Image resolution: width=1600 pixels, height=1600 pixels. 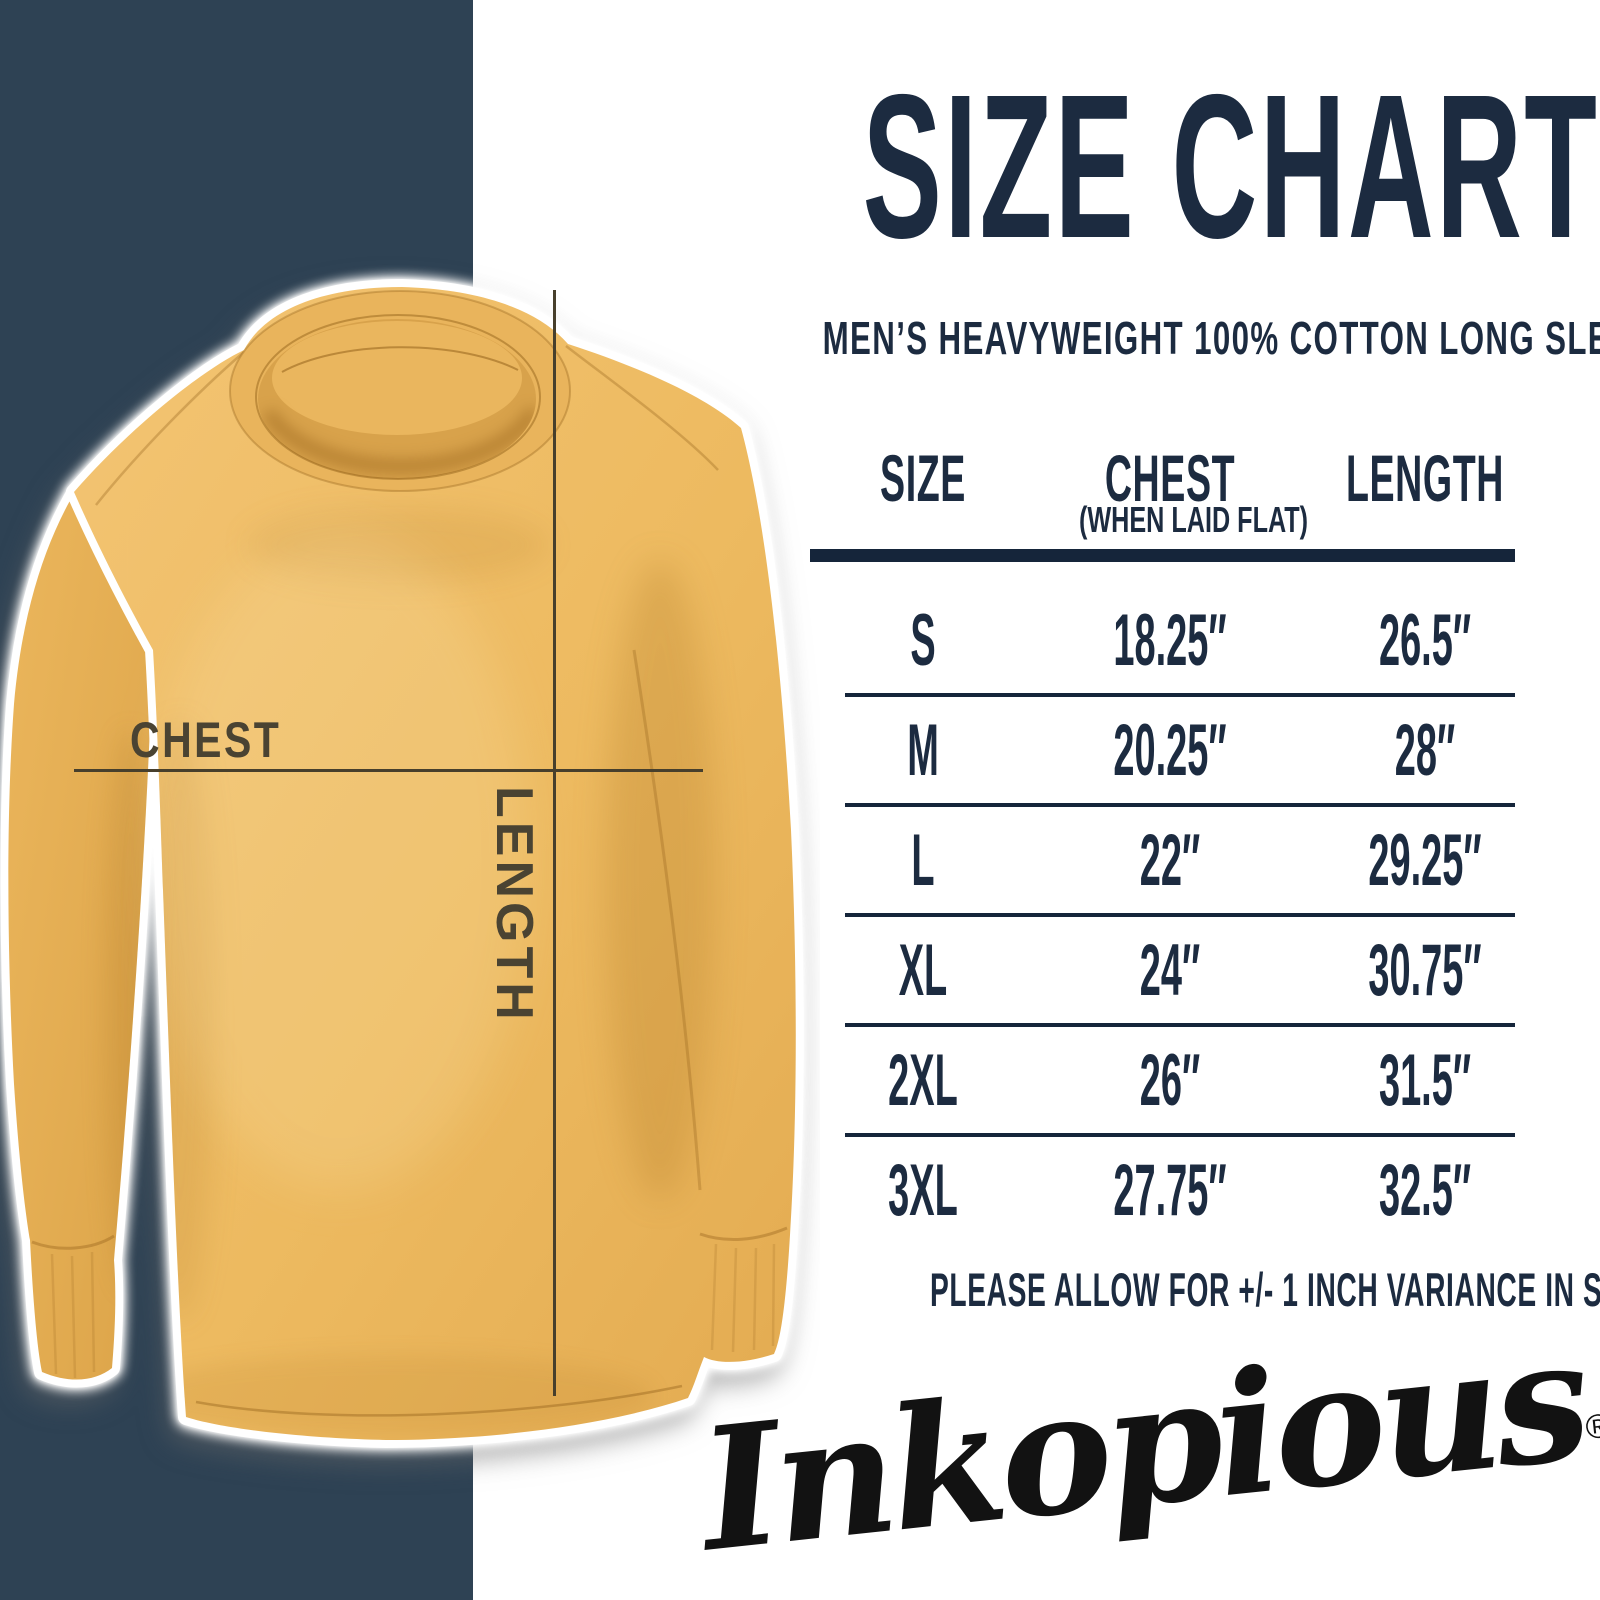 I want to click on chest-column-subnote: (WHEN LAID FLAT), so click(x=1194, y=519).